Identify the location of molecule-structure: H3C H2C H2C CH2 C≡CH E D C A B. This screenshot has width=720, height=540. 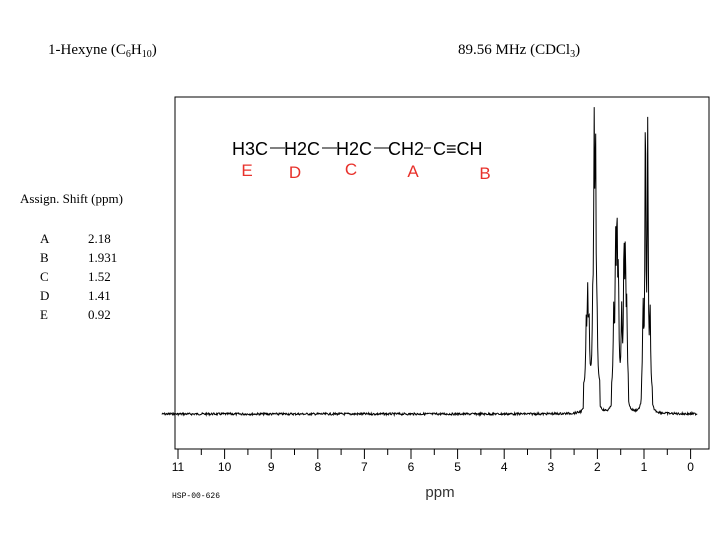
(361, 161).